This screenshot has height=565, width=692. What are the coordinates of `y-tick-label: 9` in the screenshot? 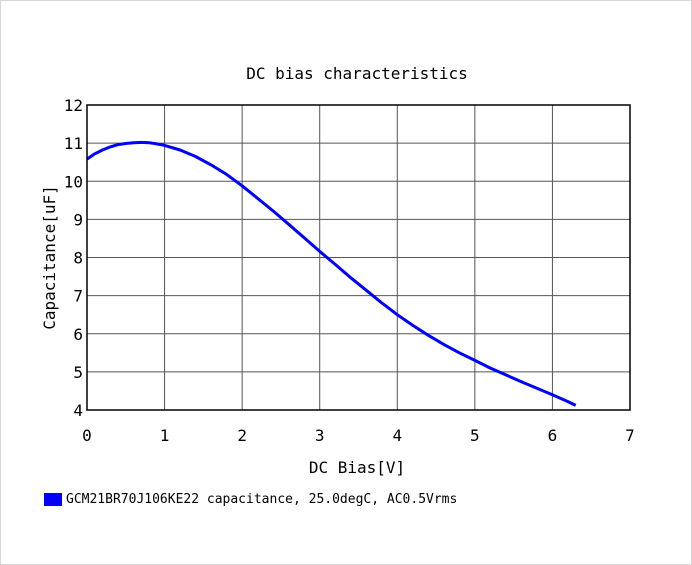 It's located at (78, 219).